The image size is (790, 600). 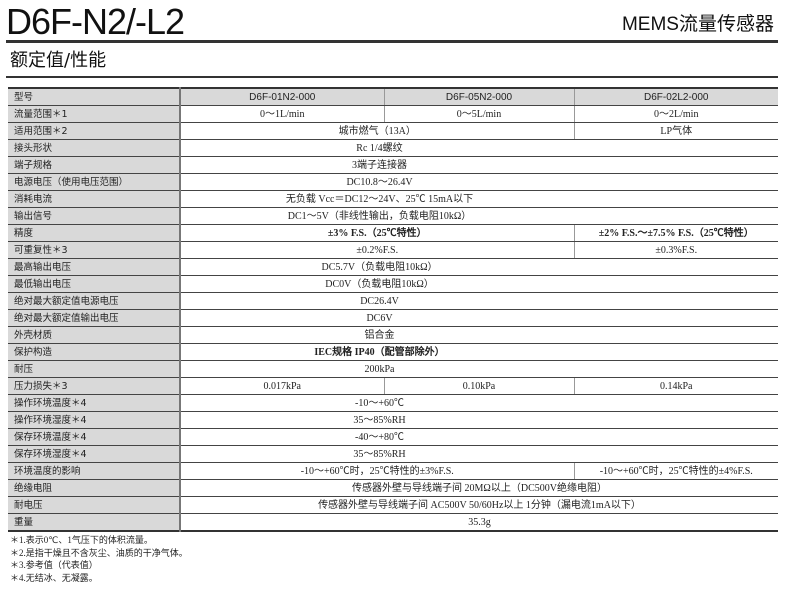 What do you see at coordinates (479, 369) in the screenshot?
I see `cell-value: 200kPa` at bounding box center [479, 369].